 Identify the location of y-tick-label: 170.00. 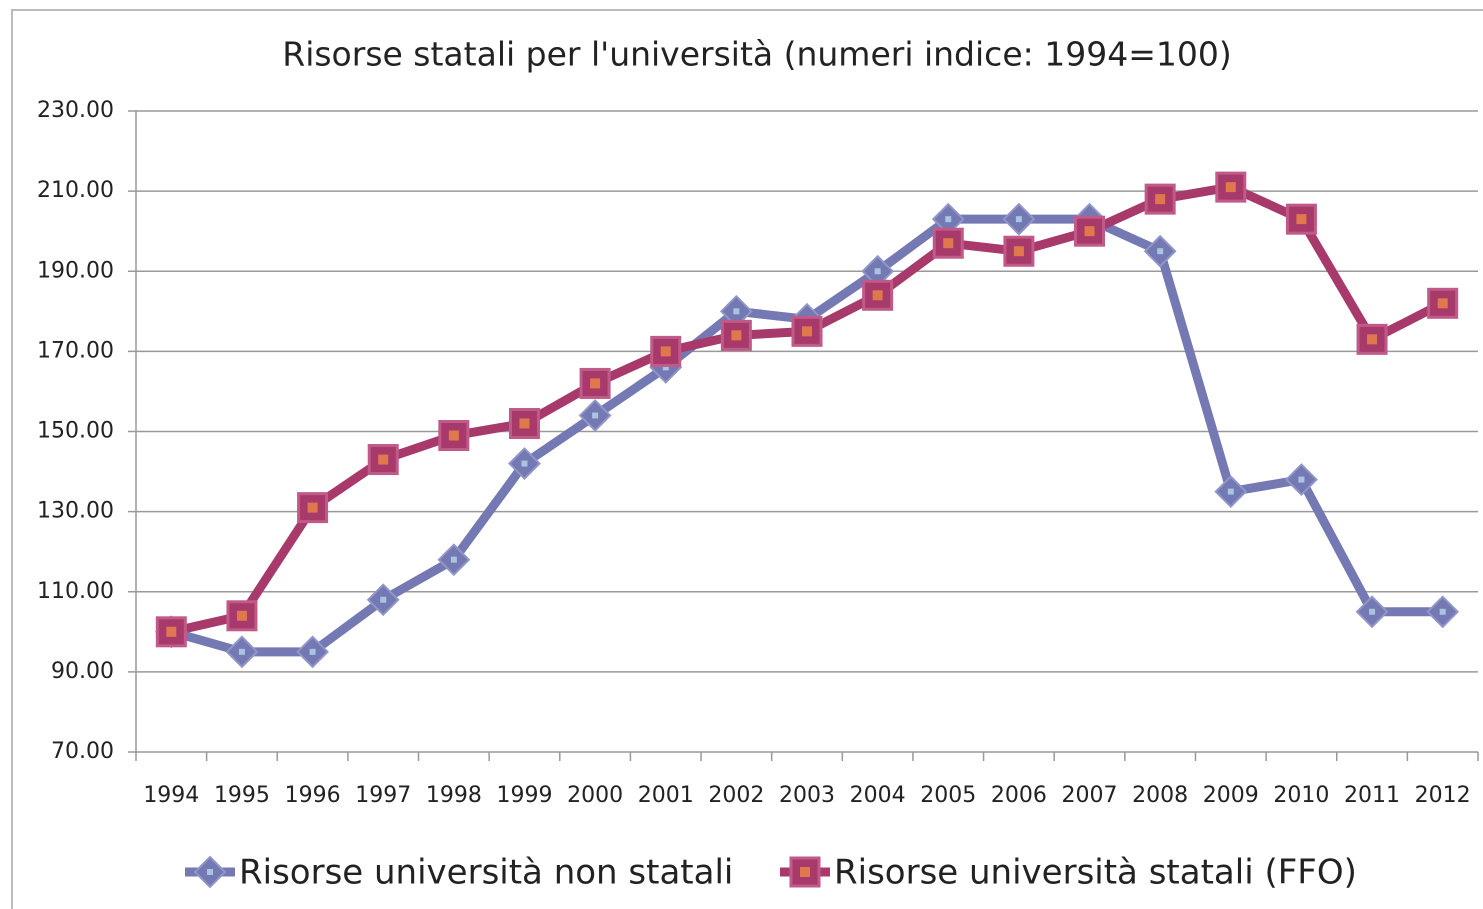
(75, 350).